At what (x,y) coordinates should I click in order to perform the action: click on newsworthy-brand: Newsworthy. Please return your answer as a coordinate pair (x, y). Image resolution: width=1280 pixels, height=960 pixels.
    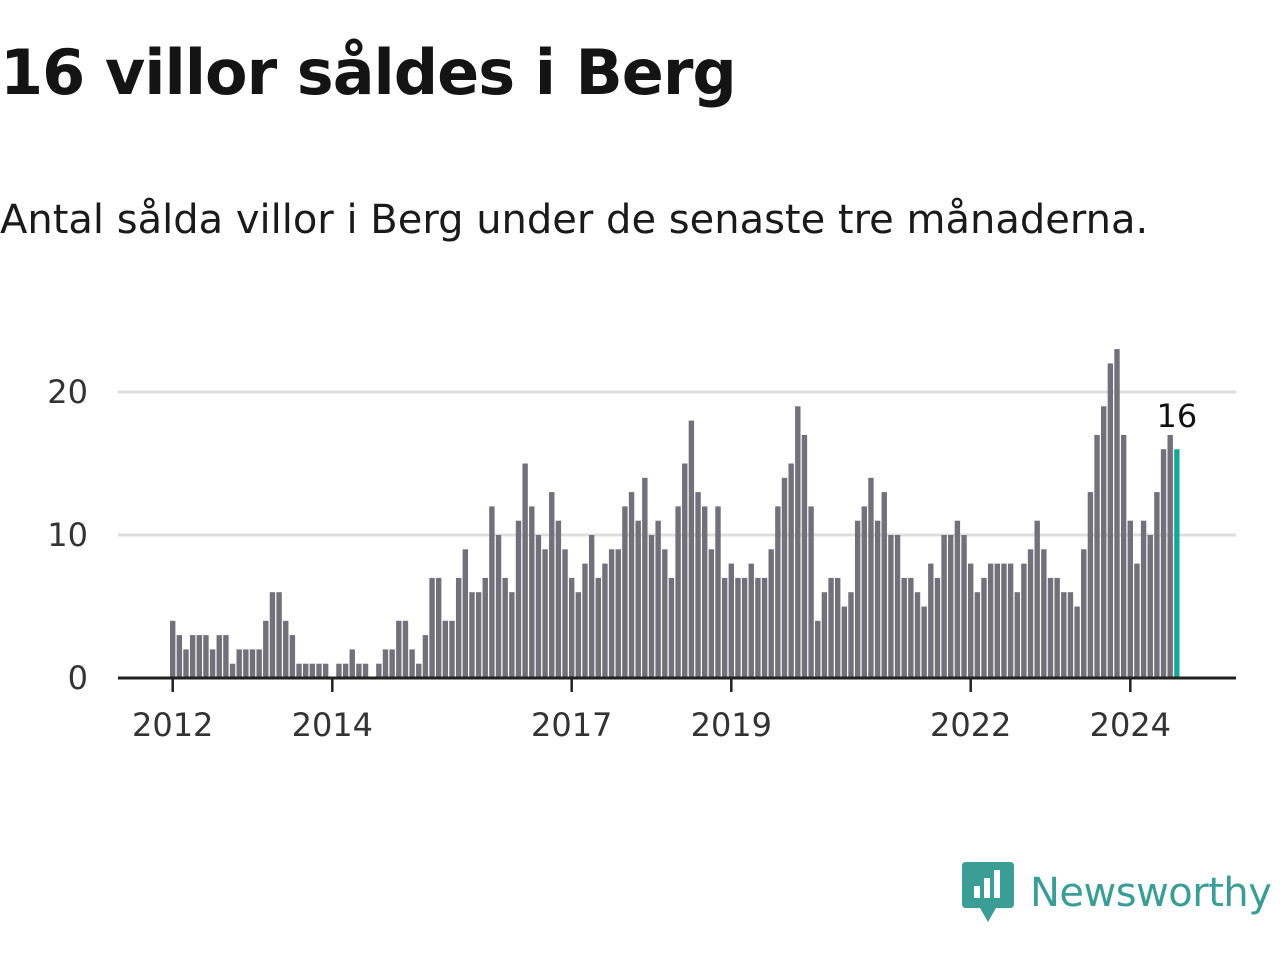
    Looking at the image, I should click on (1117, 893).